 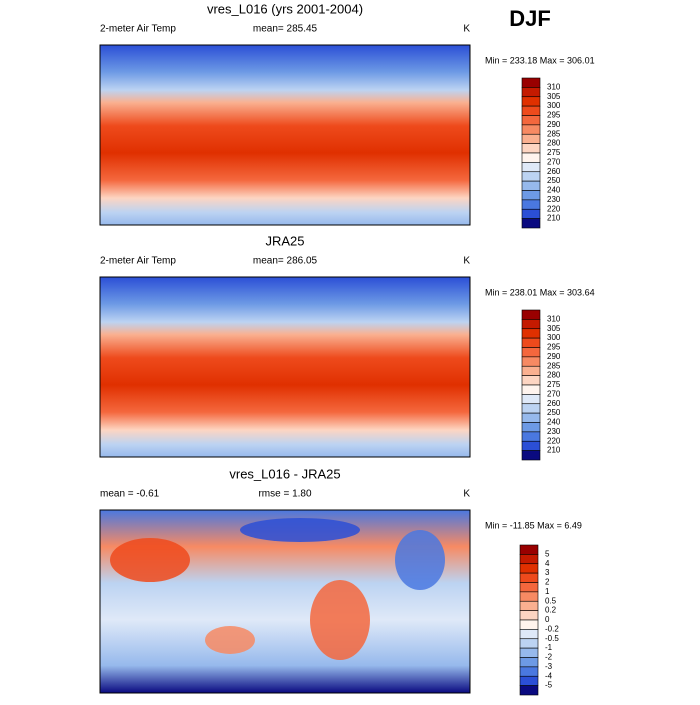 What do you see at coordinates (284, 240) in the screenshot?
I see `panel-title: JRA25` at bounding box center [284, 240].